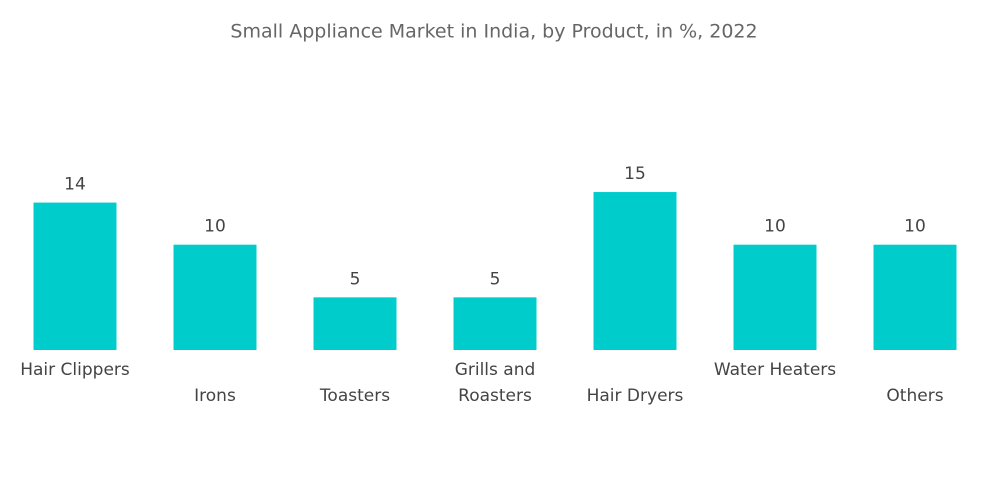 Image resolution: width=1000 pixels, height=504 pixels. I want to click on x-tick-label: Irons, so click(215, 396).